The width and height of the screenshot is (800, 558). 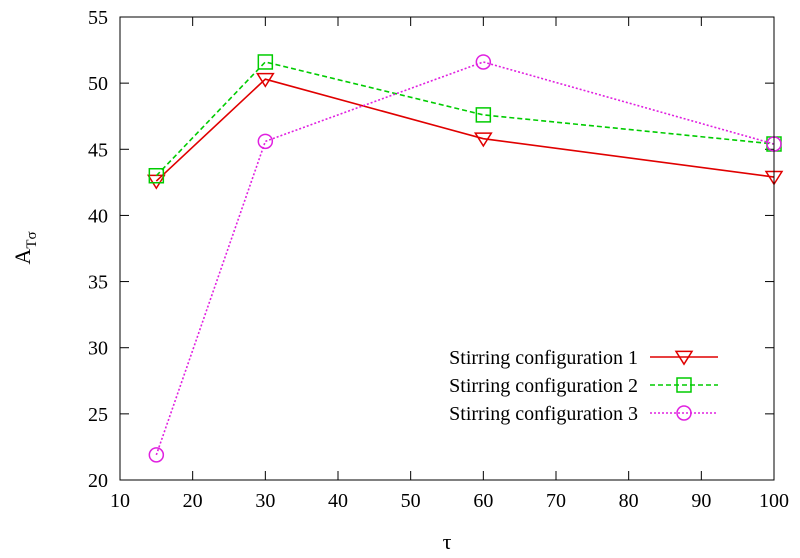 I want to click on legend-item: Stirring configuration 2, so click(x=583, y=386).